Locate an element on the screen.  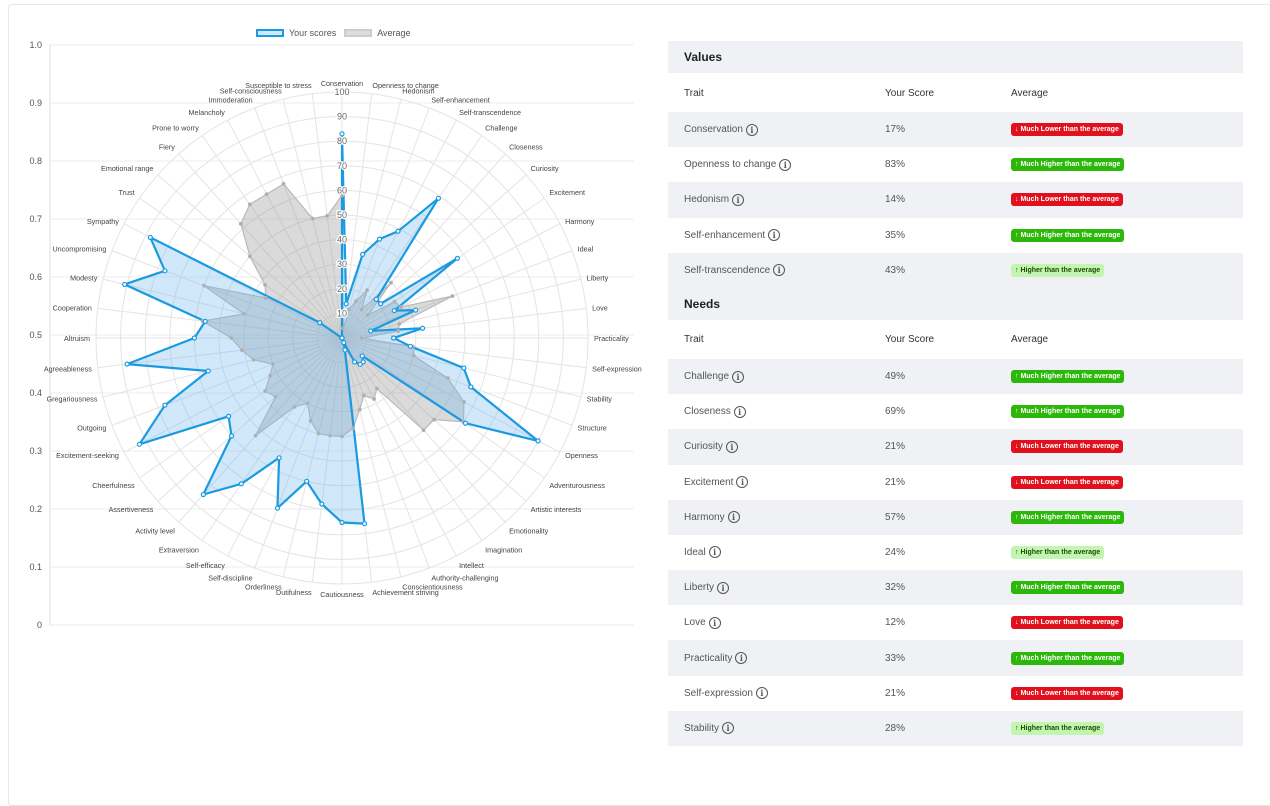
trait-name: Self-expression is located at coordinates (718, 693).